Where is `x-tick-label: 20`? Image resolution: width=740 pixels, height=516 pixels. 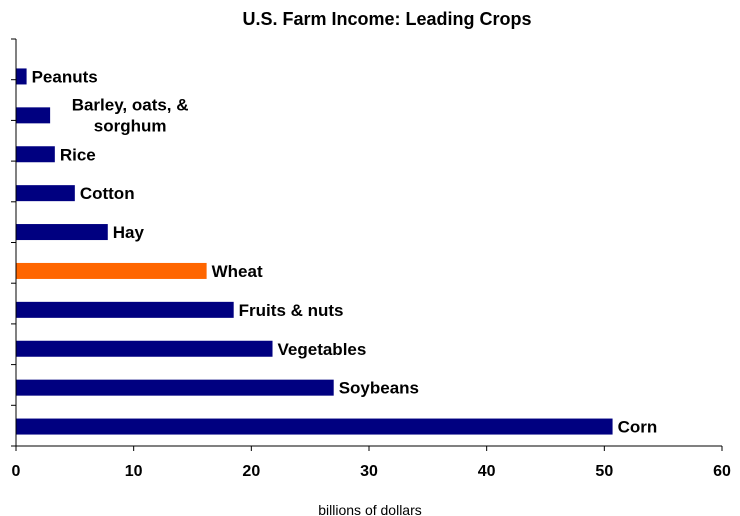
x-tick-label: 20 is located at coordinates (251, 471).